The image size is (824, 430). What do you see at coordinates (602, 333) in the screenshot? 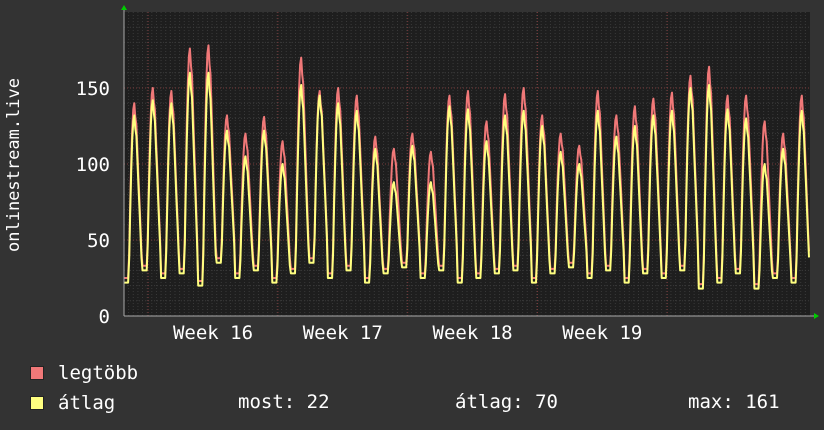
I see `x-tick-label: Week 19` at bounding box center [602, 333].